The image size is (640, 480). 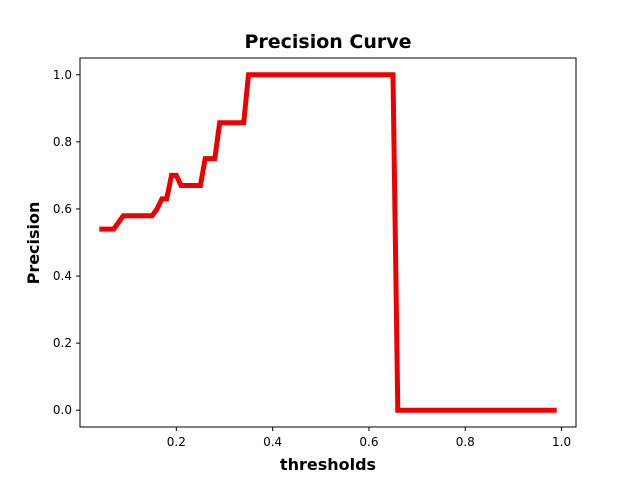 What do you see at coordinates (62, 276) in the screenshot?
I see `y-tick-label: 0.4` at bounding box center [62, 276].